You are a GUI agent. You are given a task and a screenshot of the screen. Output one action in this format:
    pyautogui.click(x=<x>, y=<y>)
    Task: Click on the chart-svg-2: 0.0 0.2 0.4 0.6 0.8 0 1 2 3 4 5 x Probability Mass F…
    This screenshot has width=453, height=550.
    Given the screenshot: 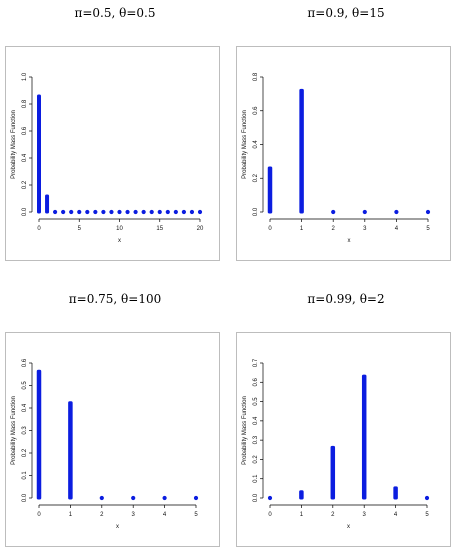 What is the action you would take?
    pyautogui.click(x=336, y=158)
    